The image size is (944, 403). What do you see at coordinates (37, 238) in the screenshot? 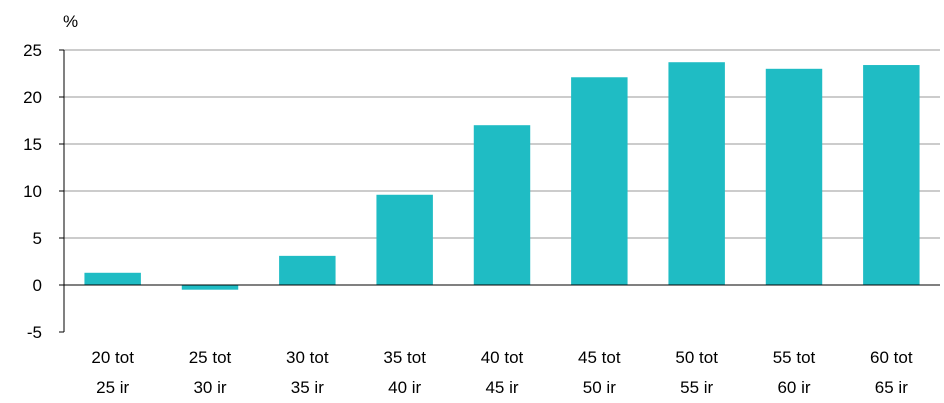
I see `y-tick-label: 5` at bounding box center [37, 238].